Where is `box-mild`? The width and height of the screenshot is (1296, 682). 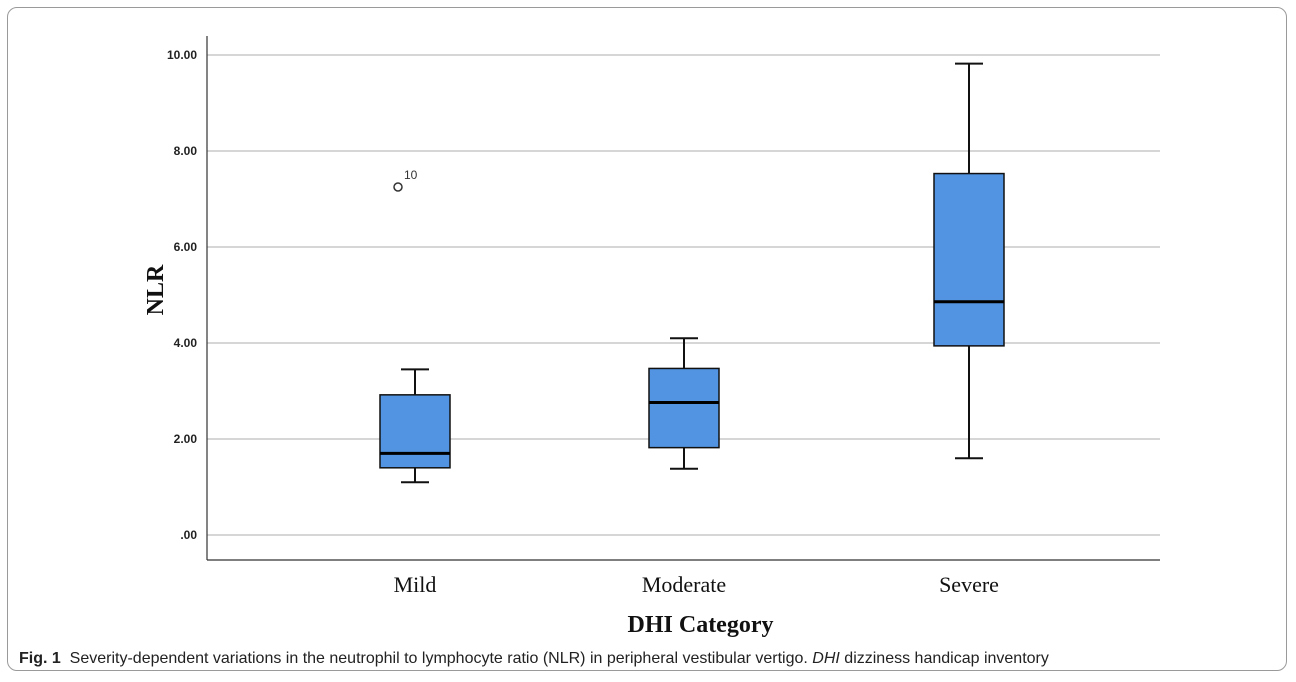 box-mild is located at coordinates (415, 431).